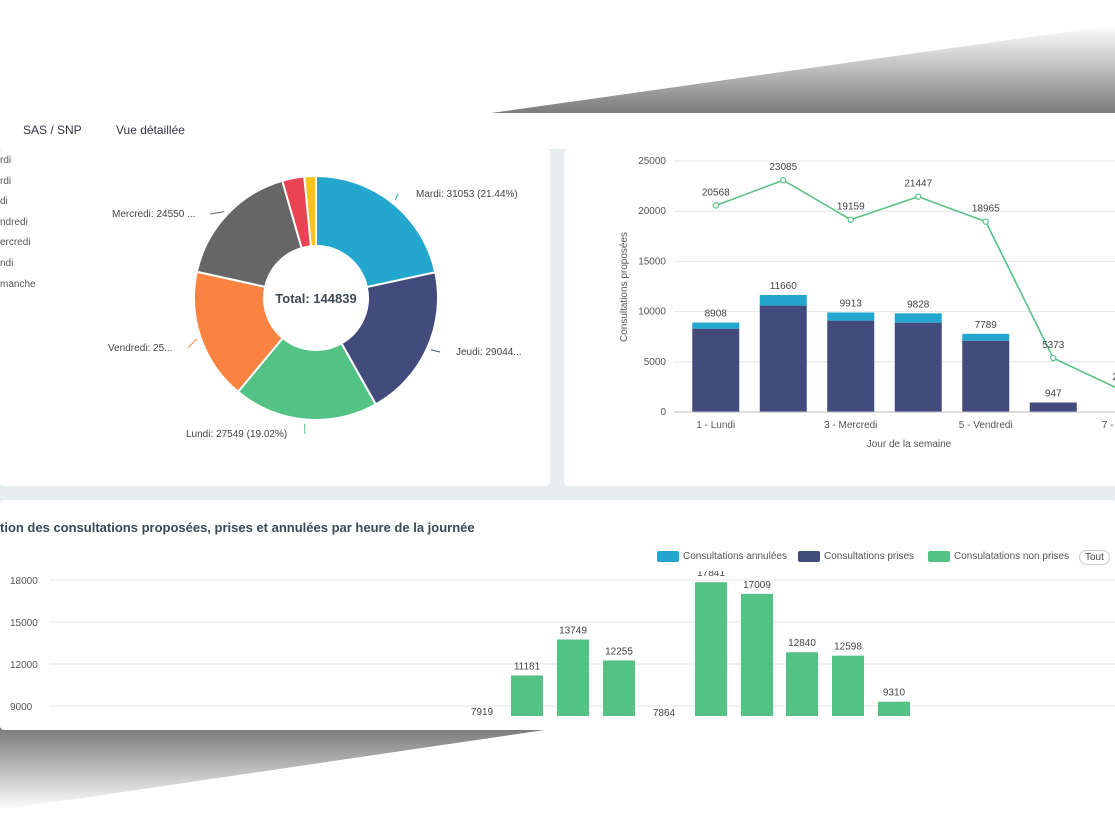 The image size is (1115, 830). What do you see at coordinates (663, 412) in the screenshot?
I see `y-tick-label: 0` at bounding box center [663, 412].